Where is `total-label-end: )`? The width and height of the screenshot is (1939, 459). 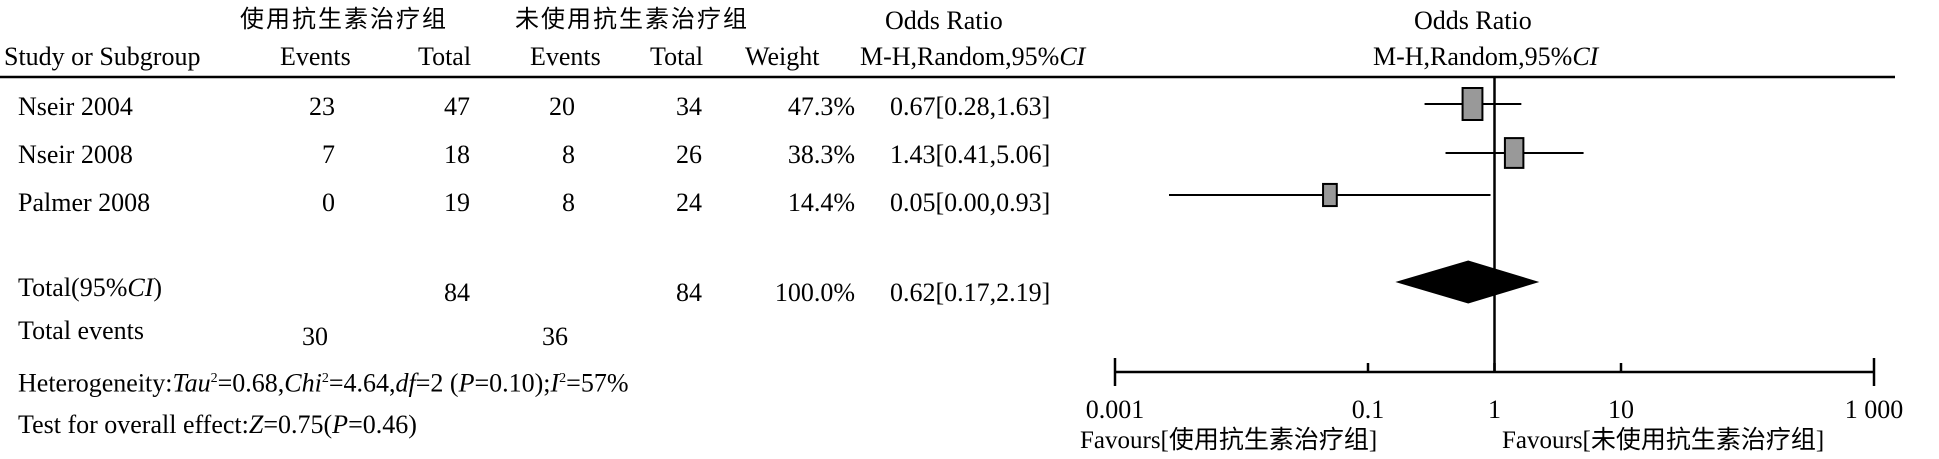
total-label-end: ) is located at coordinates (158, 287).